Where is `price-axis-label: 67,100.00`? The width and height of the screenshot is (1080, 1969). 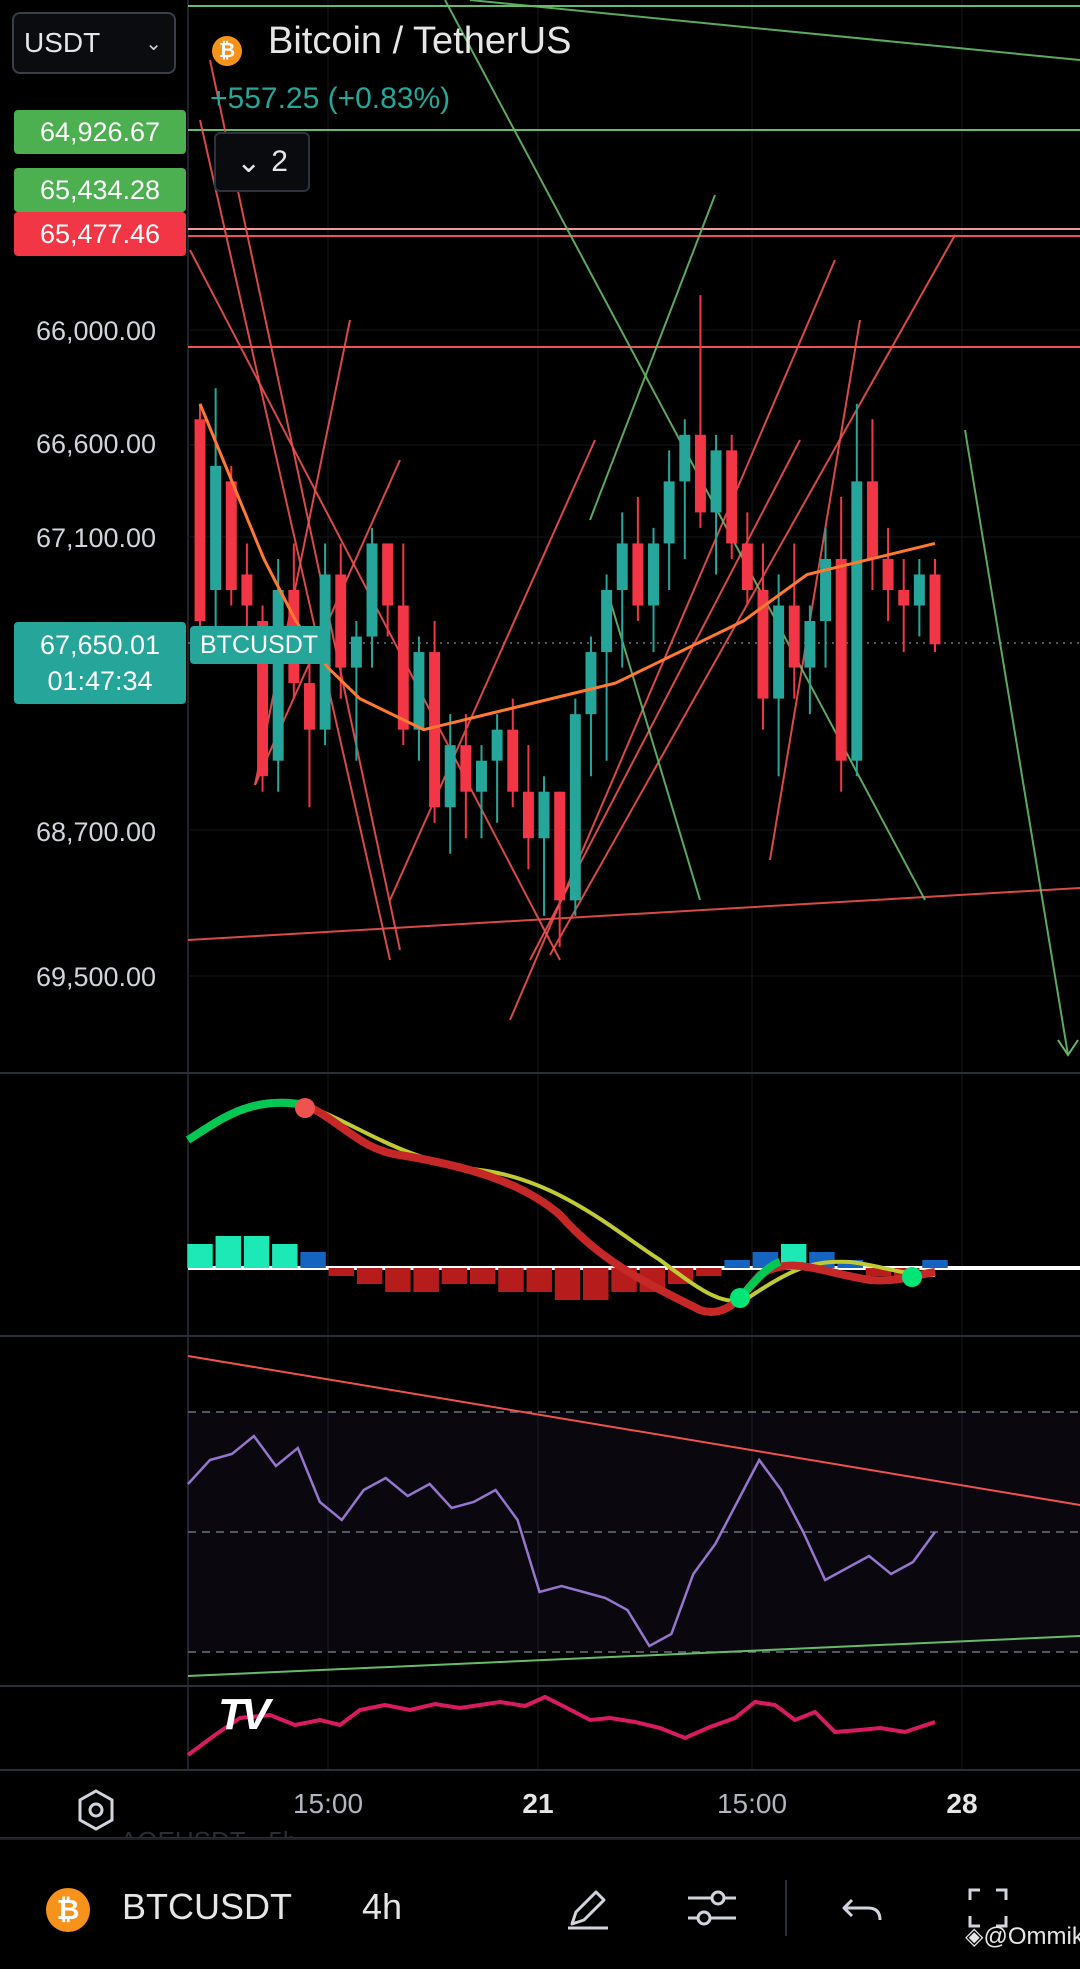 price-axis-label: 67,100.00 is located at coordinates (96, 538).